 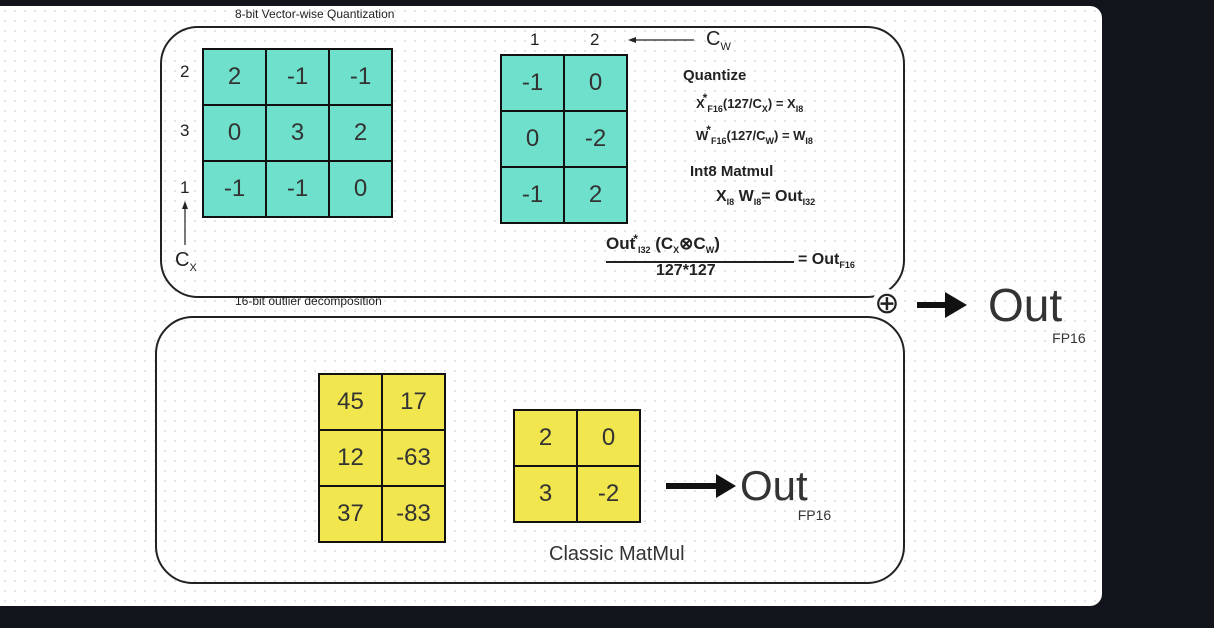 What do you see at coordinates (308, 301) in the screenshot?
I see `outlier-decomposition-caption: 16-bit outlier decomposition` at bounding box center [308, 301].